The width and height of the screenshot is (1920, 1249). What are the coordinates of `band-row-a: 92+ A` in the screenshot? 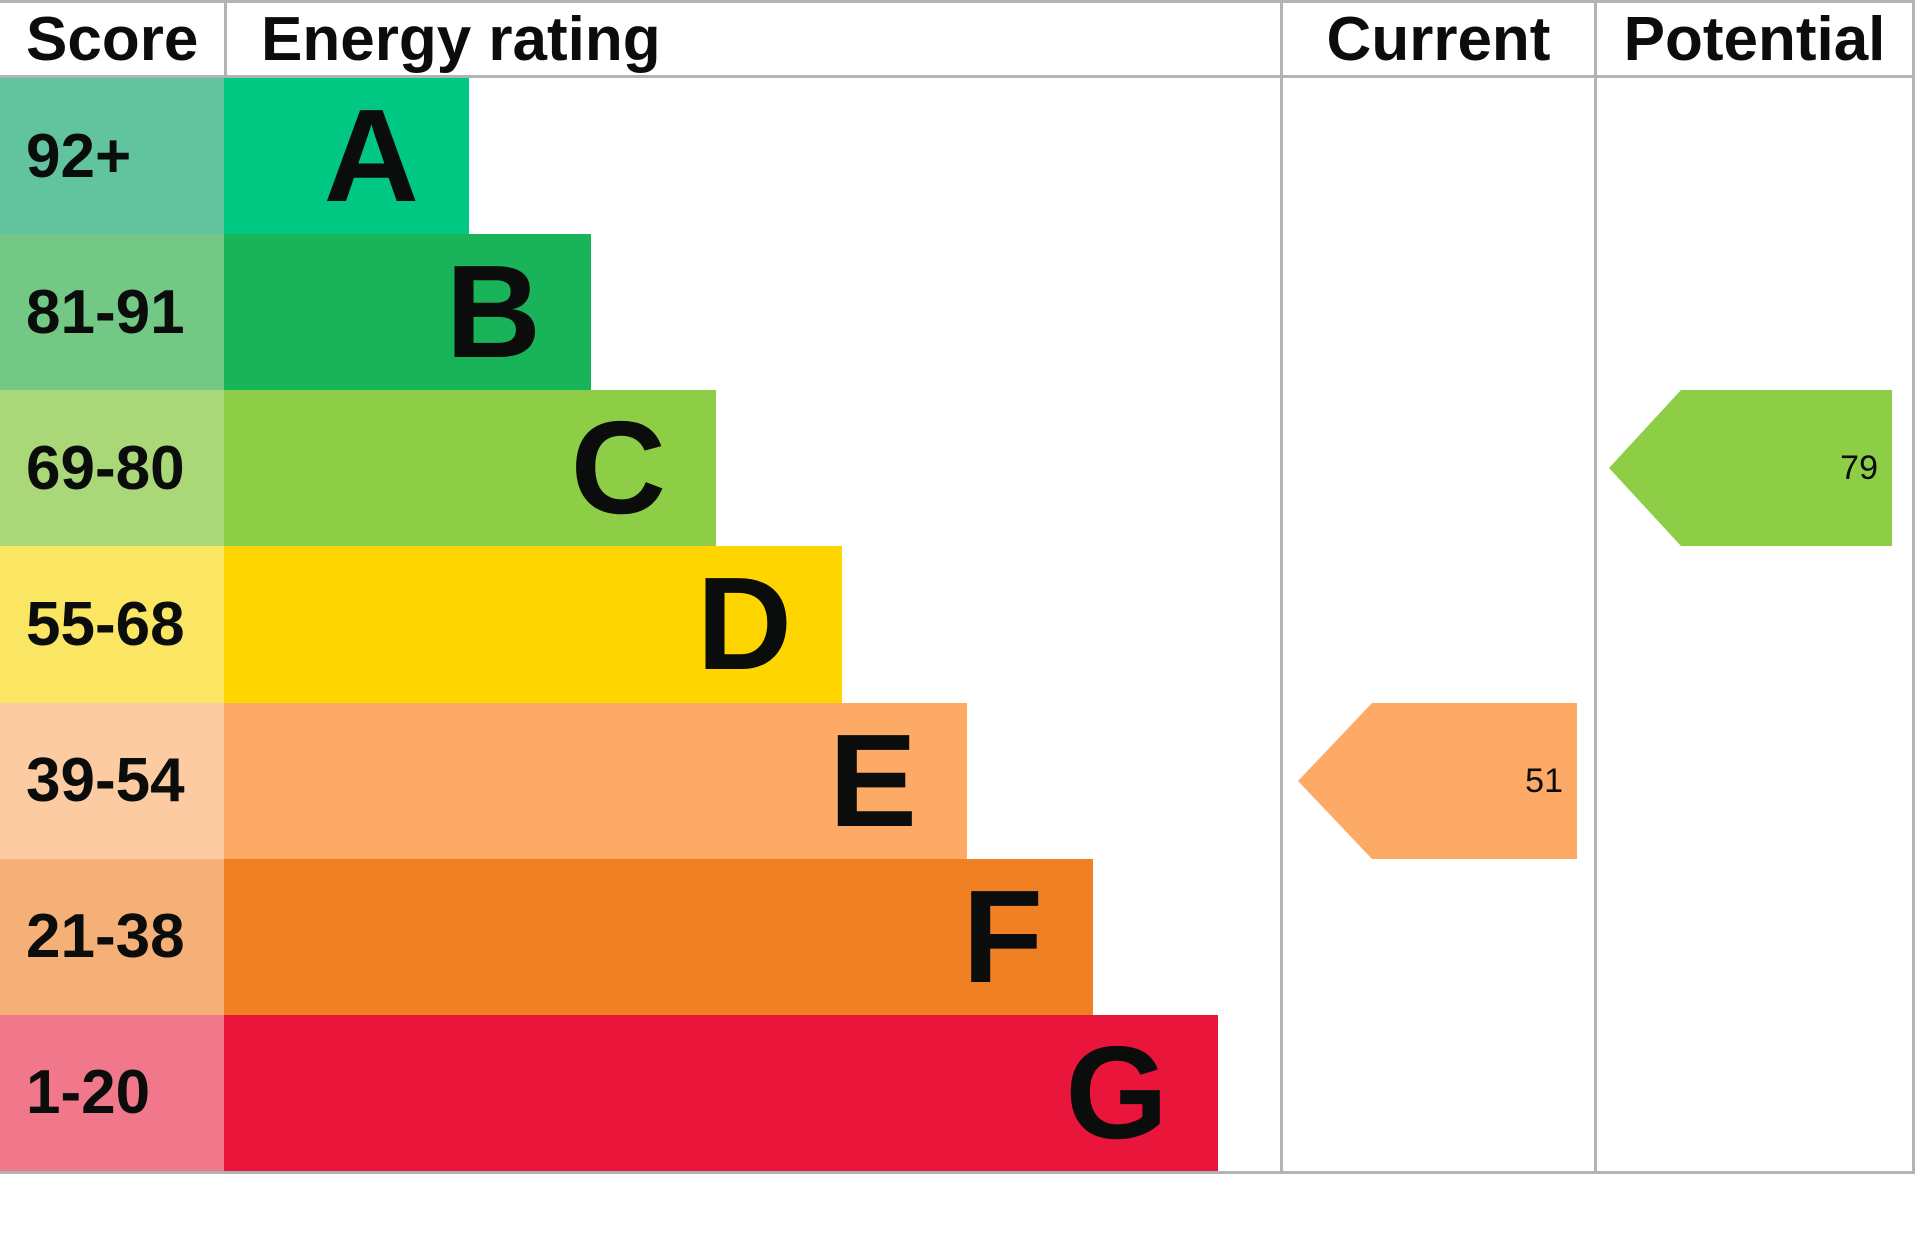 It's located at (640, 156).